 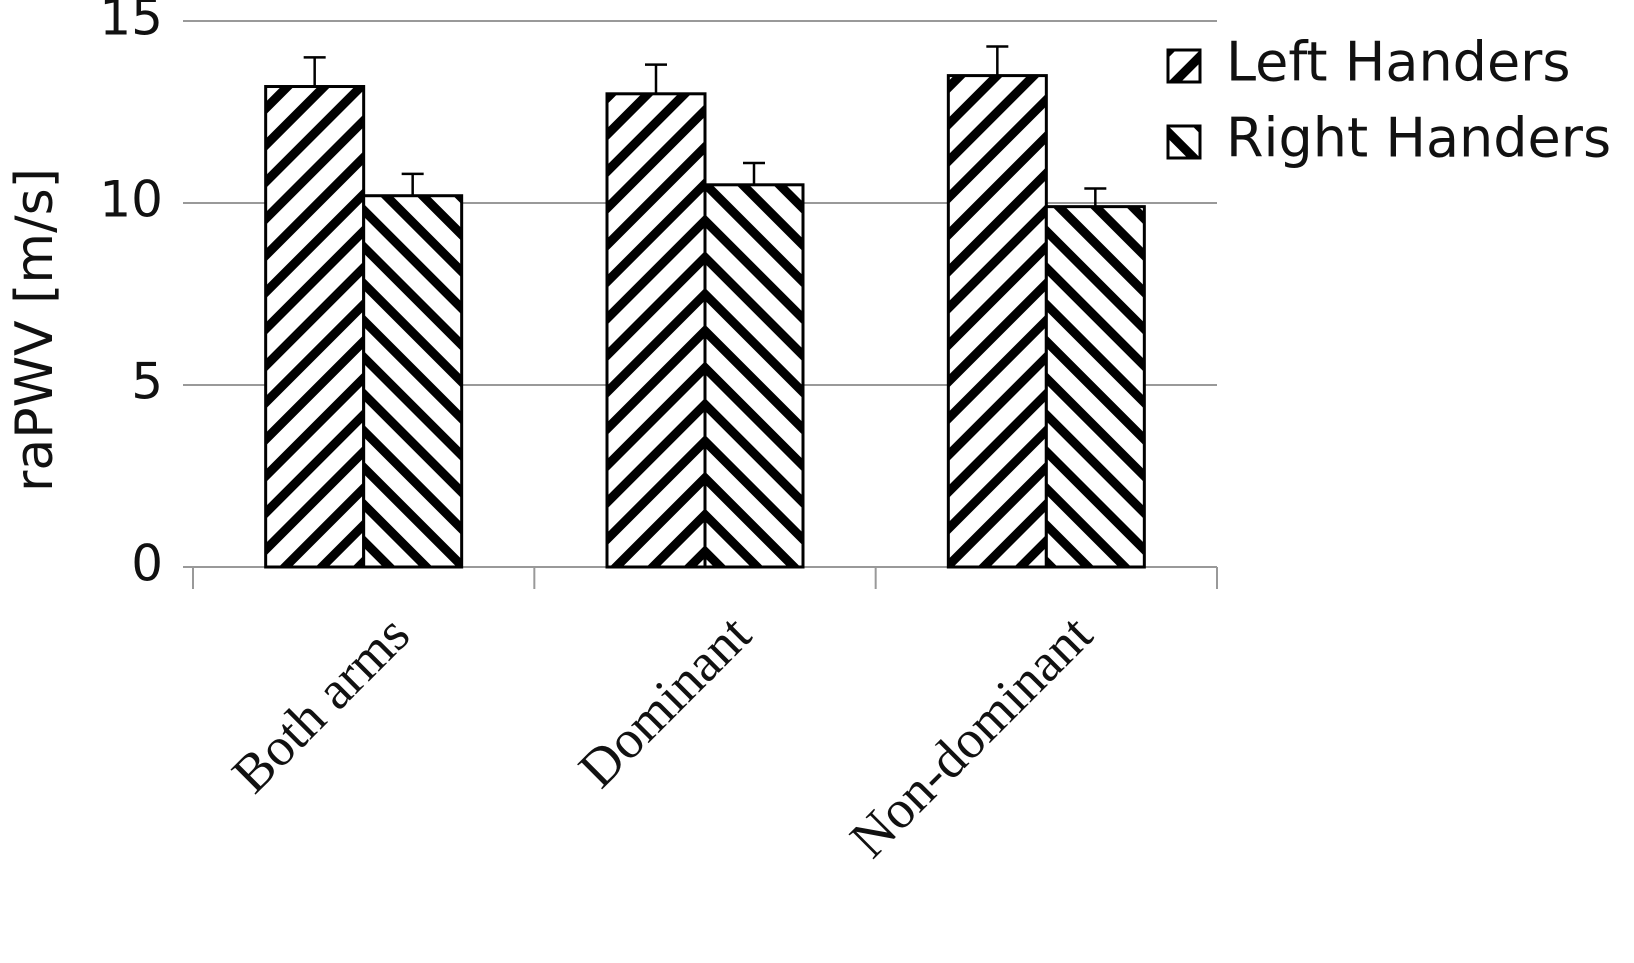 I want to click on y-tick-label: 10, so click(x=131, y=200).